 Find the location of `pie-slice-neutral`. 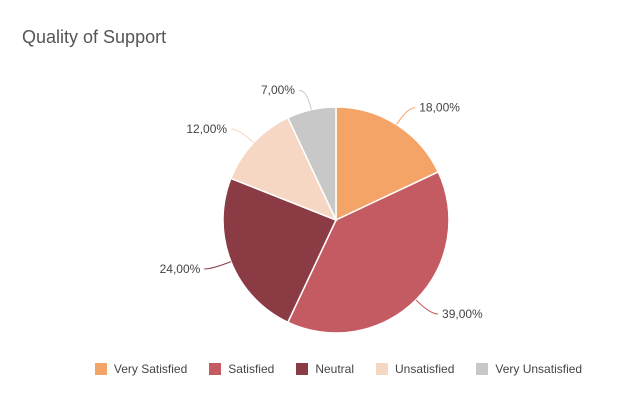

pie-slice-neutral is located at coordinates (280, 250).